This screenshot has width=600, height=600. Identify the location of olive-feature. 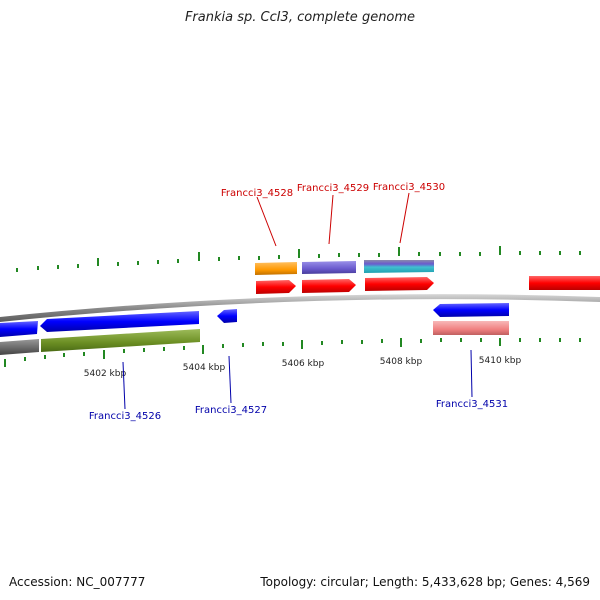
(120, 340).